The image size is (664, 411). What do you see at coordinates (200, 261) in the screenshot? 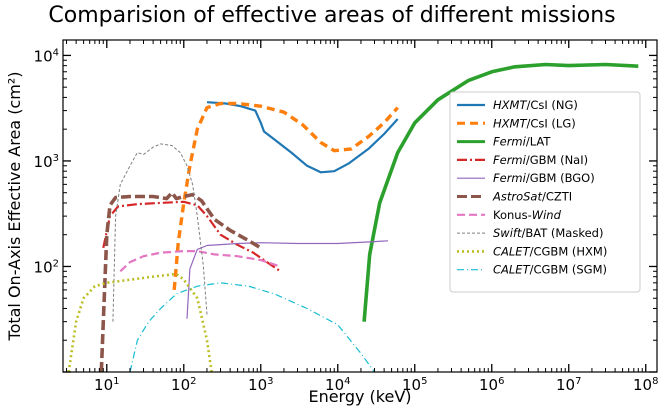
I see `series-line-konus-wind` at bounding box center [200, 261].